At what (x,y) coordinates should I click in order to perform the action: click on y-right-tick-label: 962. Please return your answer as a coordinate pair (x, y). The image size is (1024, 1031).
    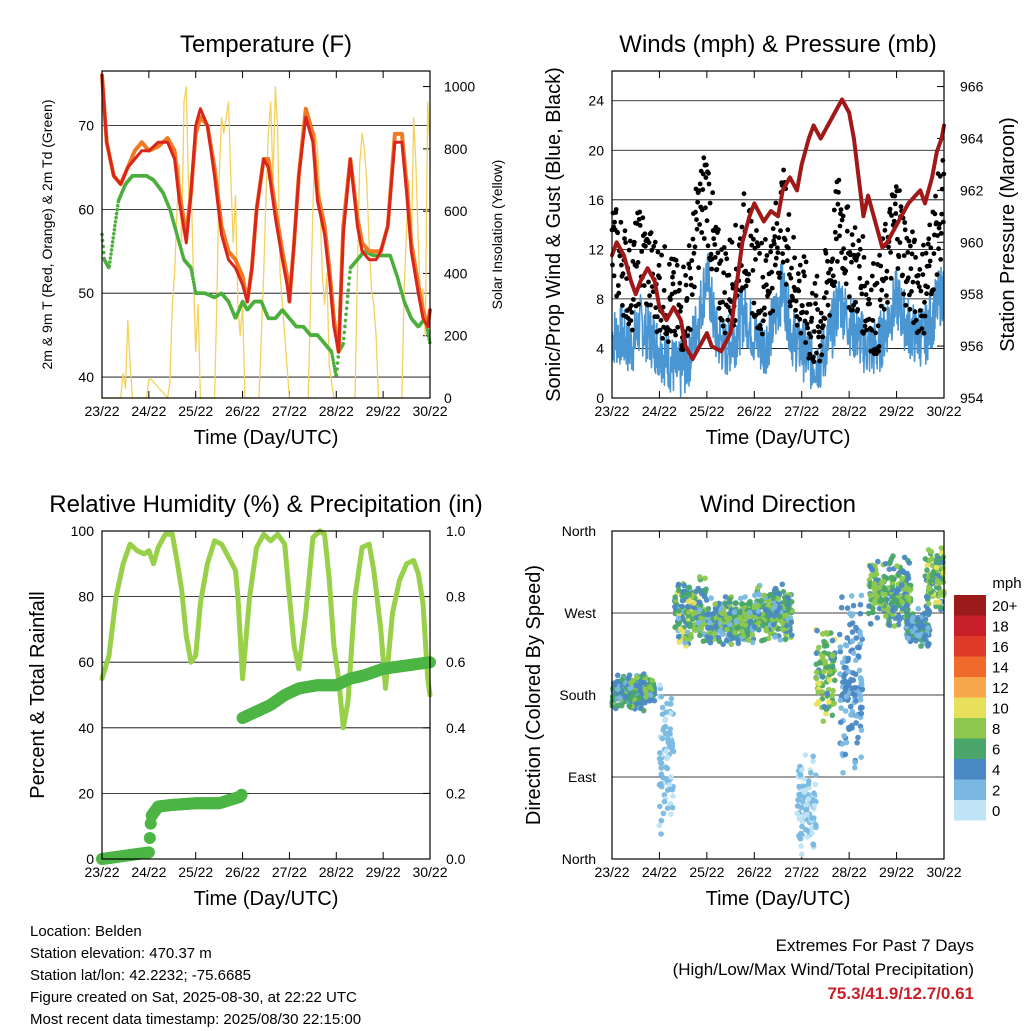
    Looking at the image, I should click on (972, 190).